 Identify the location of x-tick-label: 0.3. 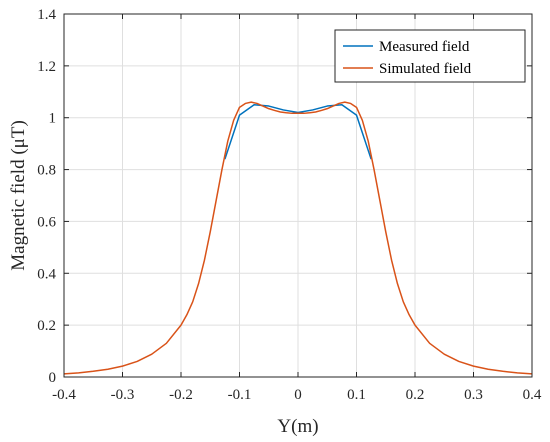
(473, 395).